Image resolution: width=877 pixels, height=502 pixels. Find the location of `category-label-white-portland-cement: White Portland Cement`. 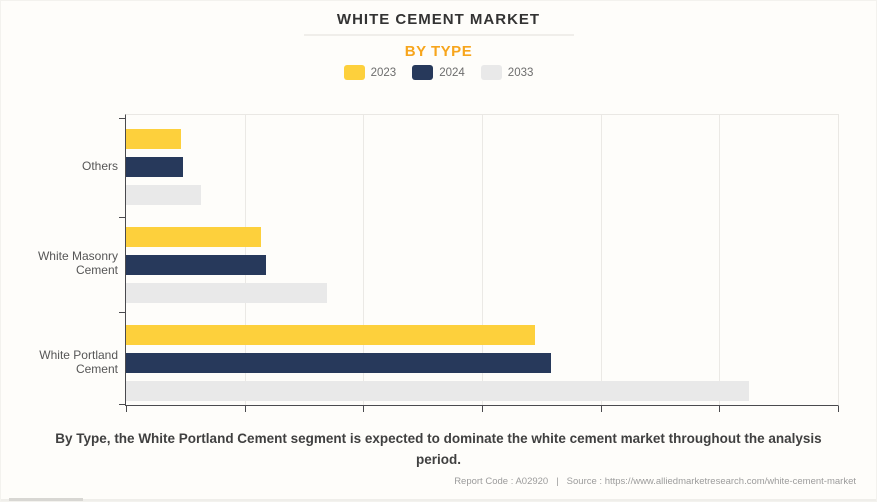

category-label-white-portland-cement: White Portland Cement is located at coordinates (78, 362).